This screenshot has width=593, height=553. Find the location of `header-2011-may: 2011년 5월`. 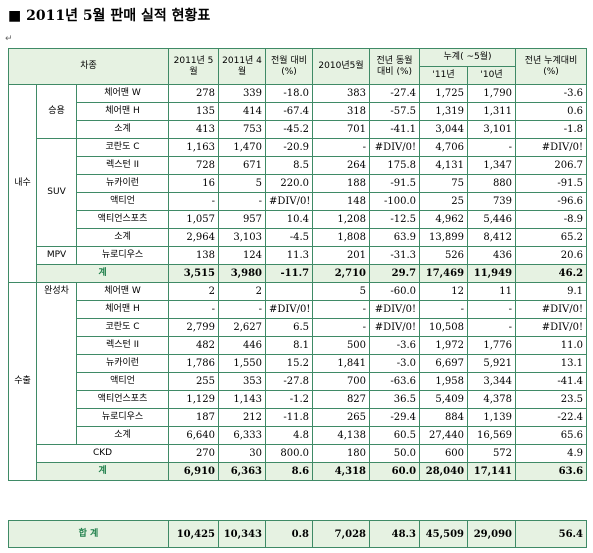

header-2011-may: 2011년 5월 is located at coordinates (194, 66).